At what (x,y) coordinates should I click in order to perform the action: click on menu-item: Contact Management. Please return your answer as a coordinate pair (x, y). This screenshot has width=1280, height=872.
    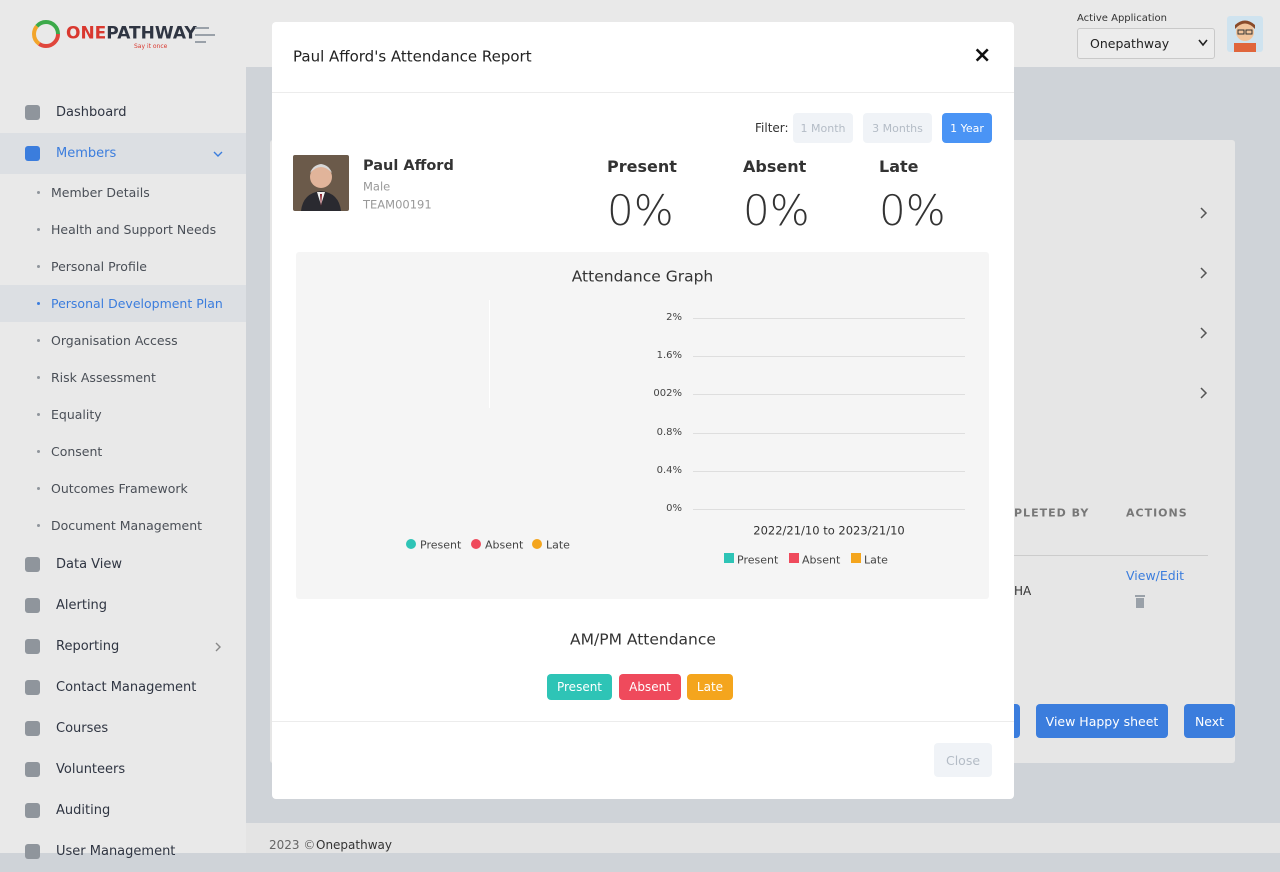
    Looking at the image, I should click on (123, 687).